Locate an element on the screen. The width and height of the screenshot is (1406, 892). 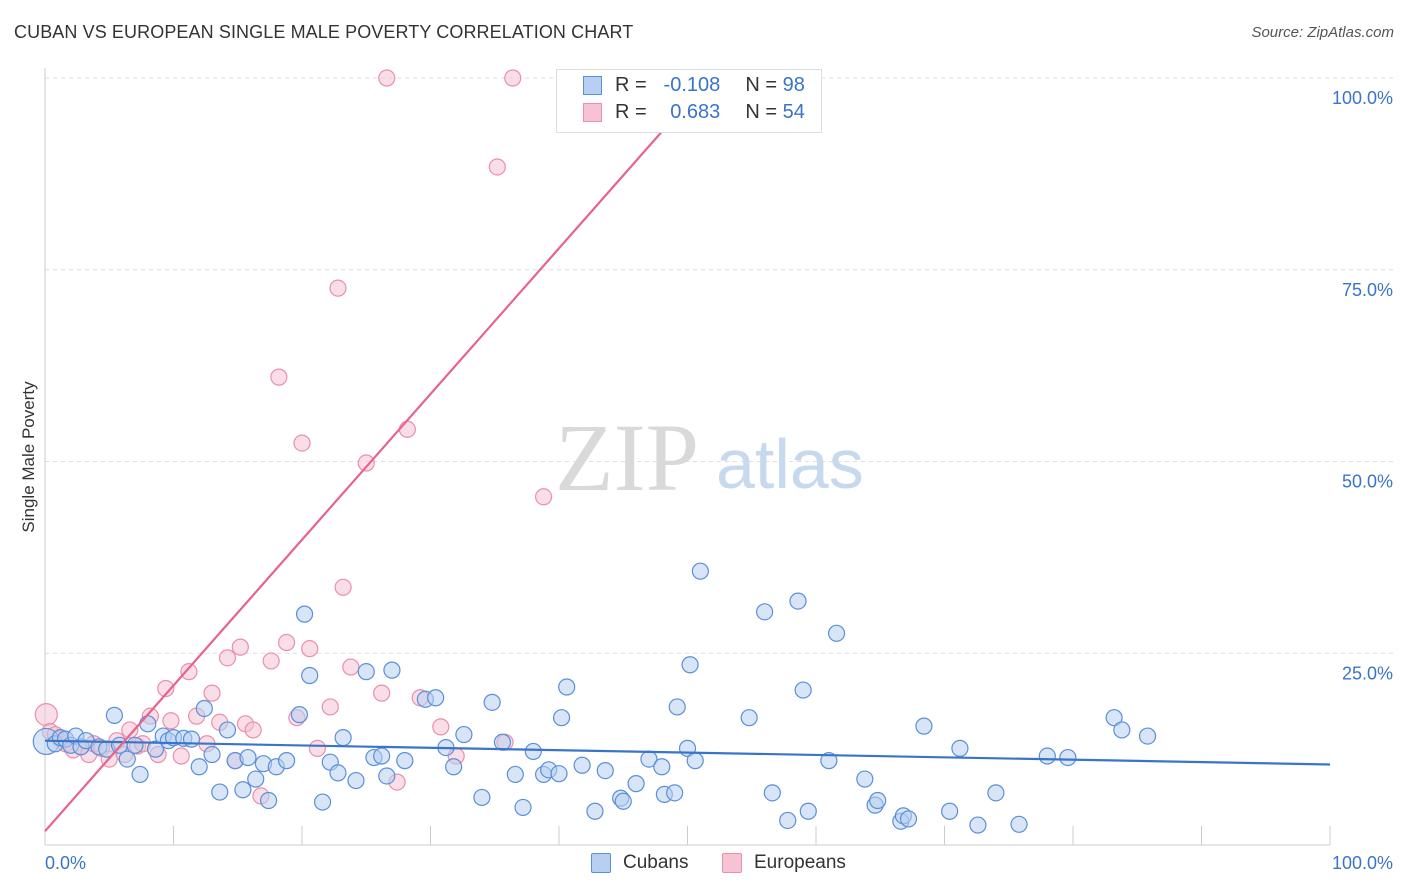
n-value: 54 is located at coordinates (793, 112).